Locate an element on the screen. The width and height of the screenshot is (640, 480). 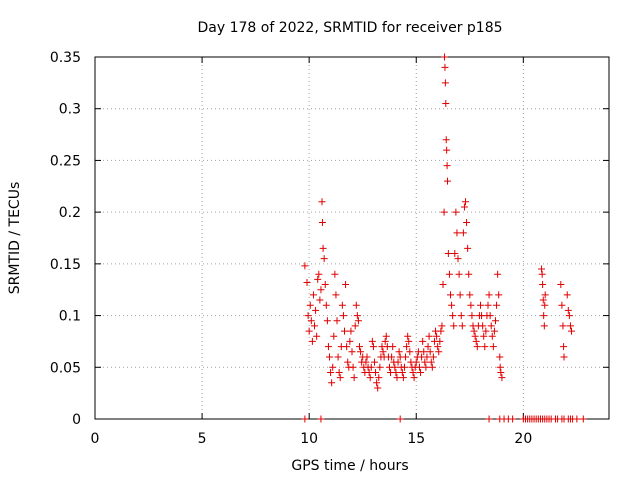
x-tick-label: 10 is located at coordinates (309, 439).